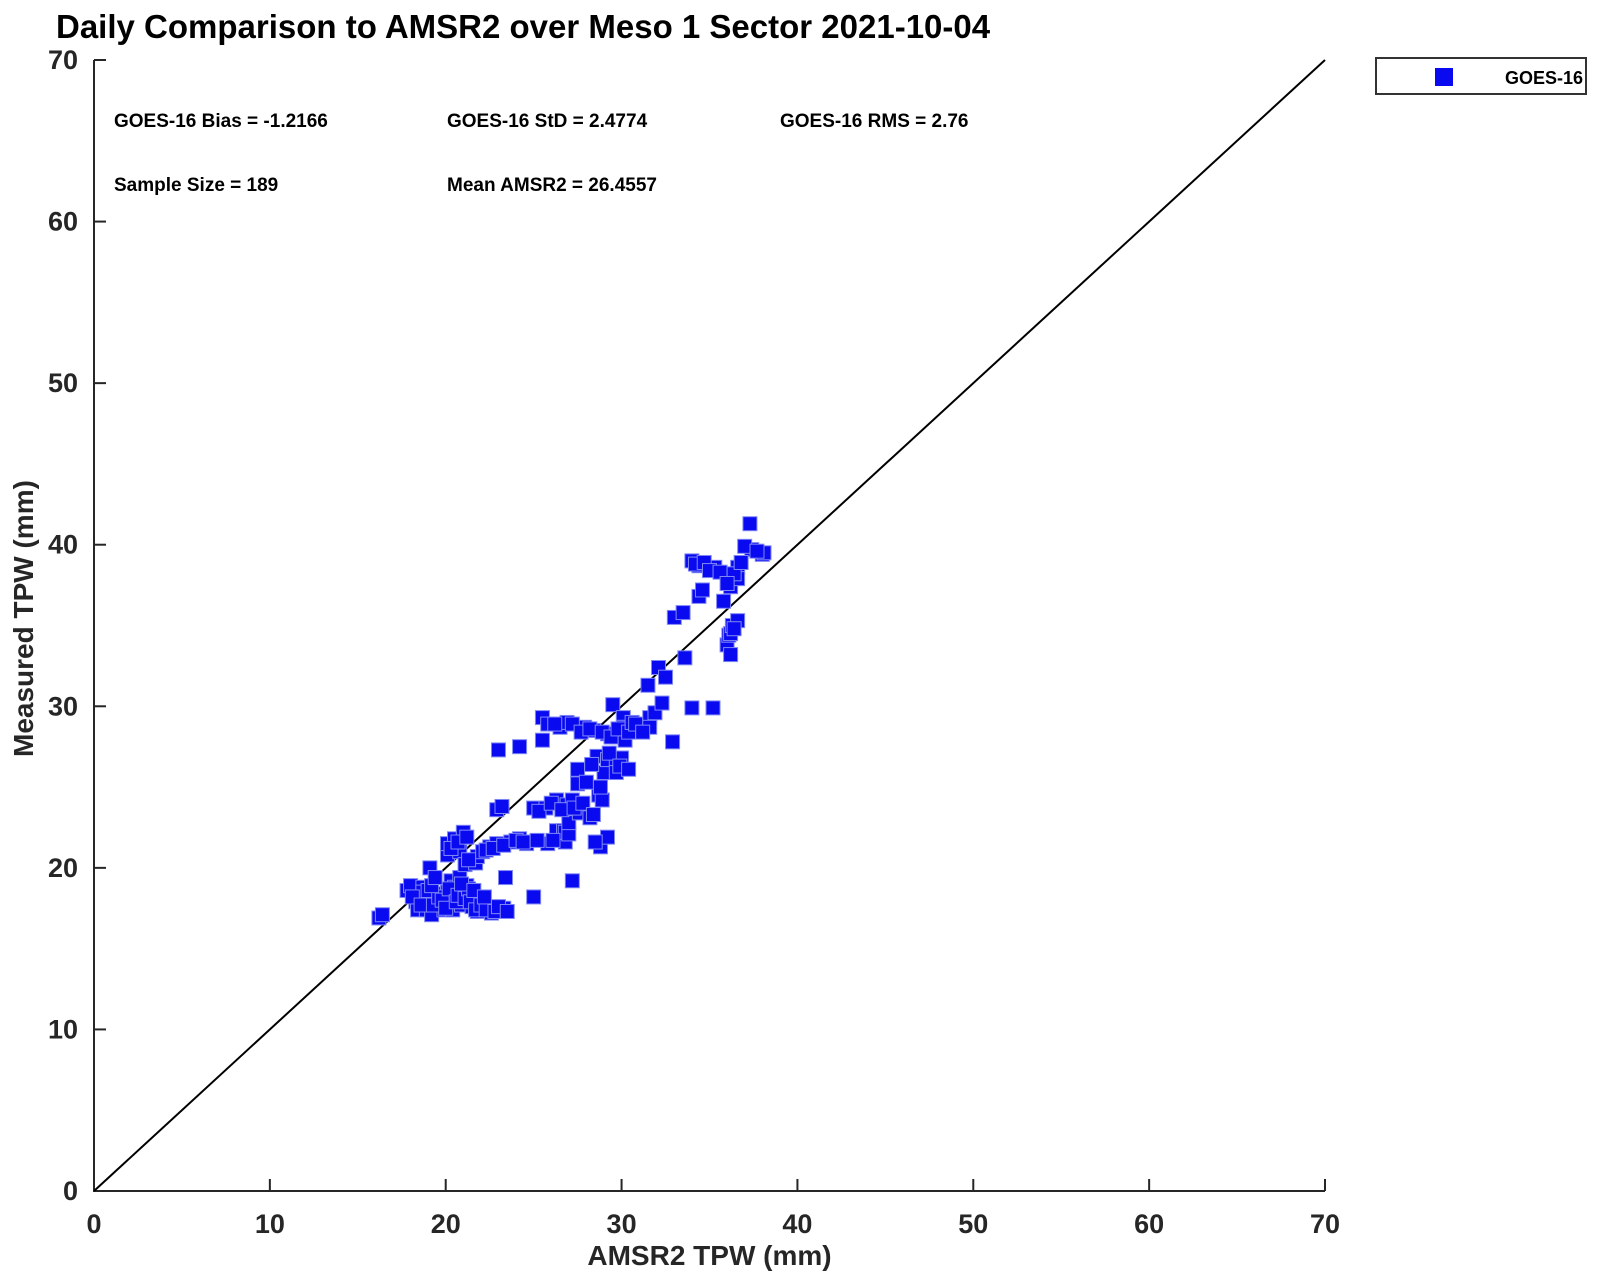 The image size is (1600, 1274). What do you see at coordinates (1444, 77) in the screenshot?
I see `legend-marker-square-icon` at bounding box center [1444, 77].